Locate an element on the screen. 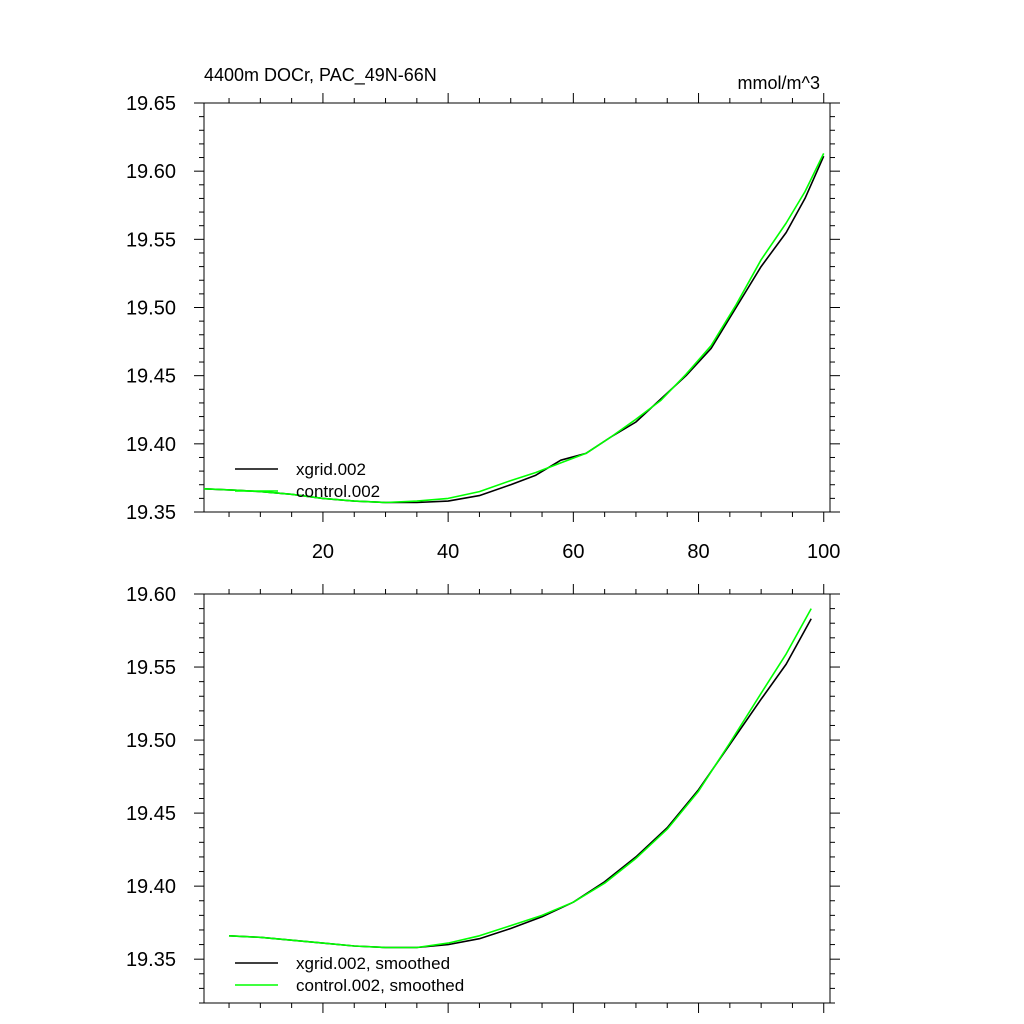 The image size is (1024, 1024). y-tick-label: 19.65 is located at coordinates (151, 104).